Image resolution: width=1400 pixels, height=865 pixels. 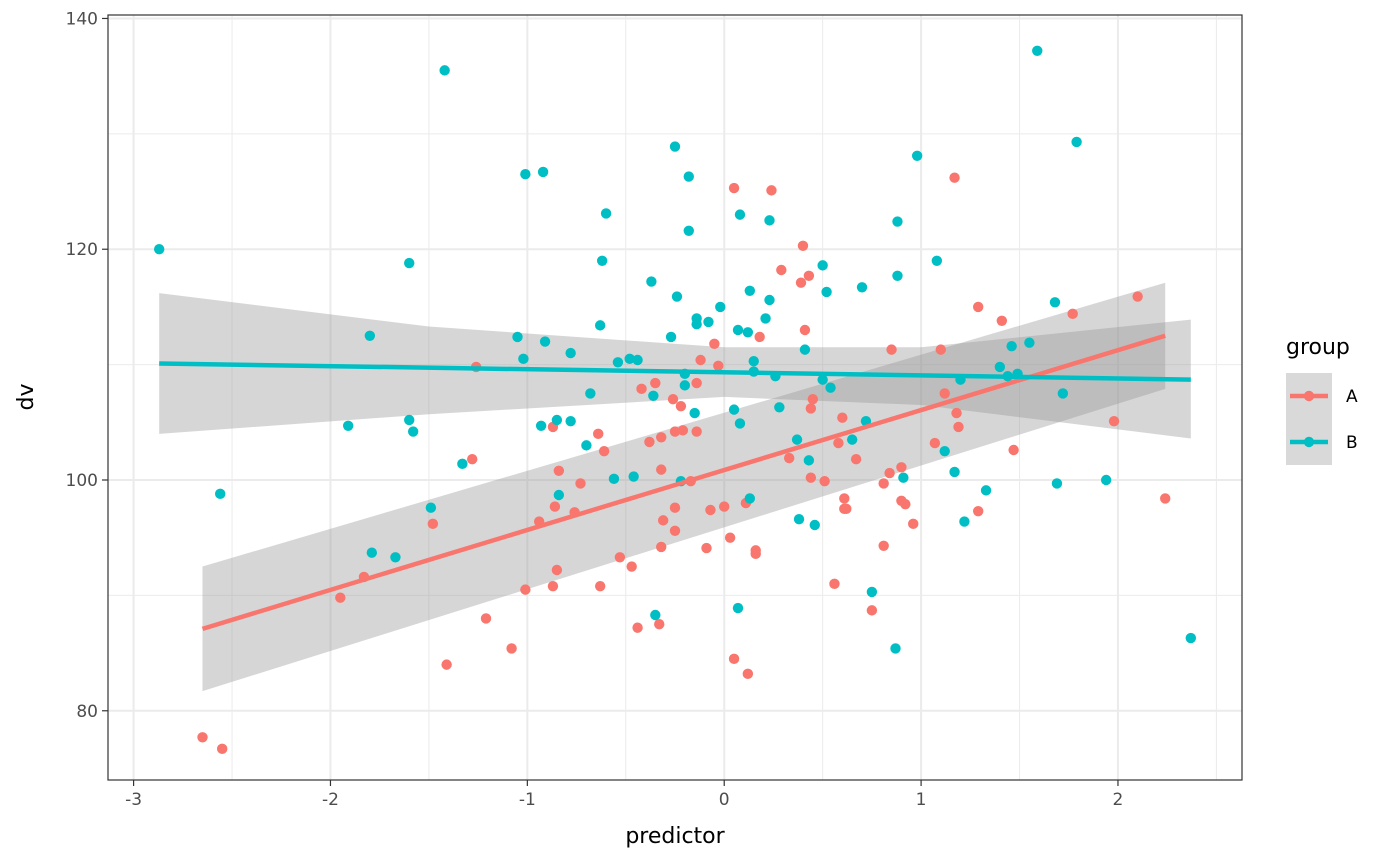 I want to click on y-tick-label: 80, so click(x=87, y=712).